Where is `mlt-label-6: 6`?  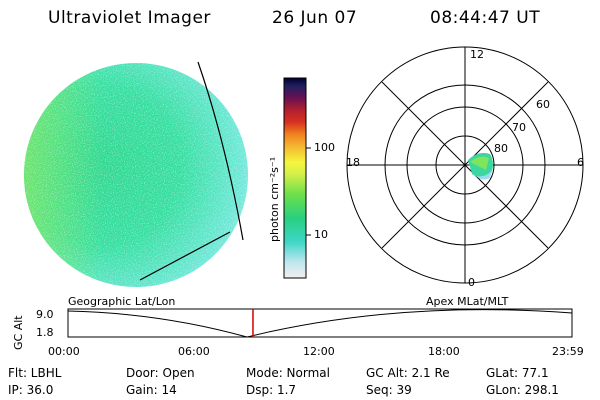
mlt-label-6: 6 is located at coordinates (580, 162).